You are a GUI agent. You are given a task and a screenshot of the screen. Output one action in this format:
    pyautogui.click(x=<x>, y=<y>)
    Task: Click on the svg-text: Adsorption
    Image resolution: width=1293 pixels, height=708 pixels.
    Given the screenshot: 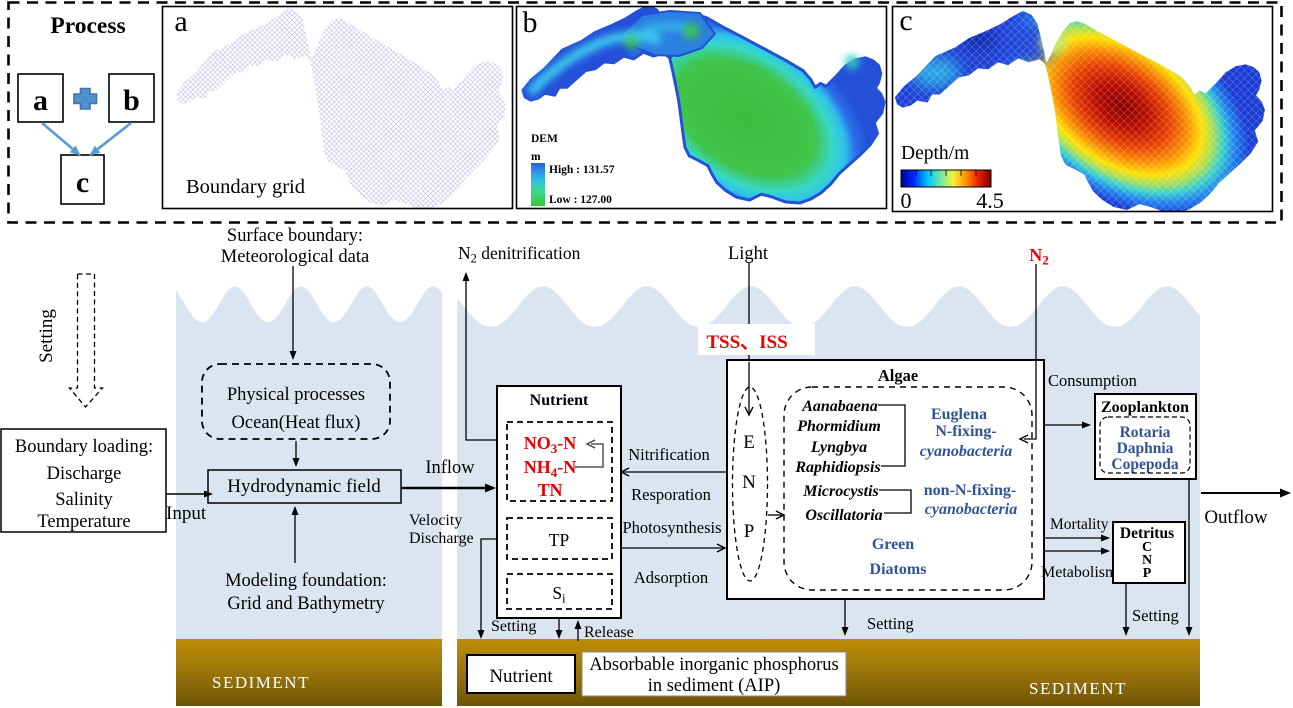 What is the action you would take?
    pyautogui.click(x=671, y=577)
    